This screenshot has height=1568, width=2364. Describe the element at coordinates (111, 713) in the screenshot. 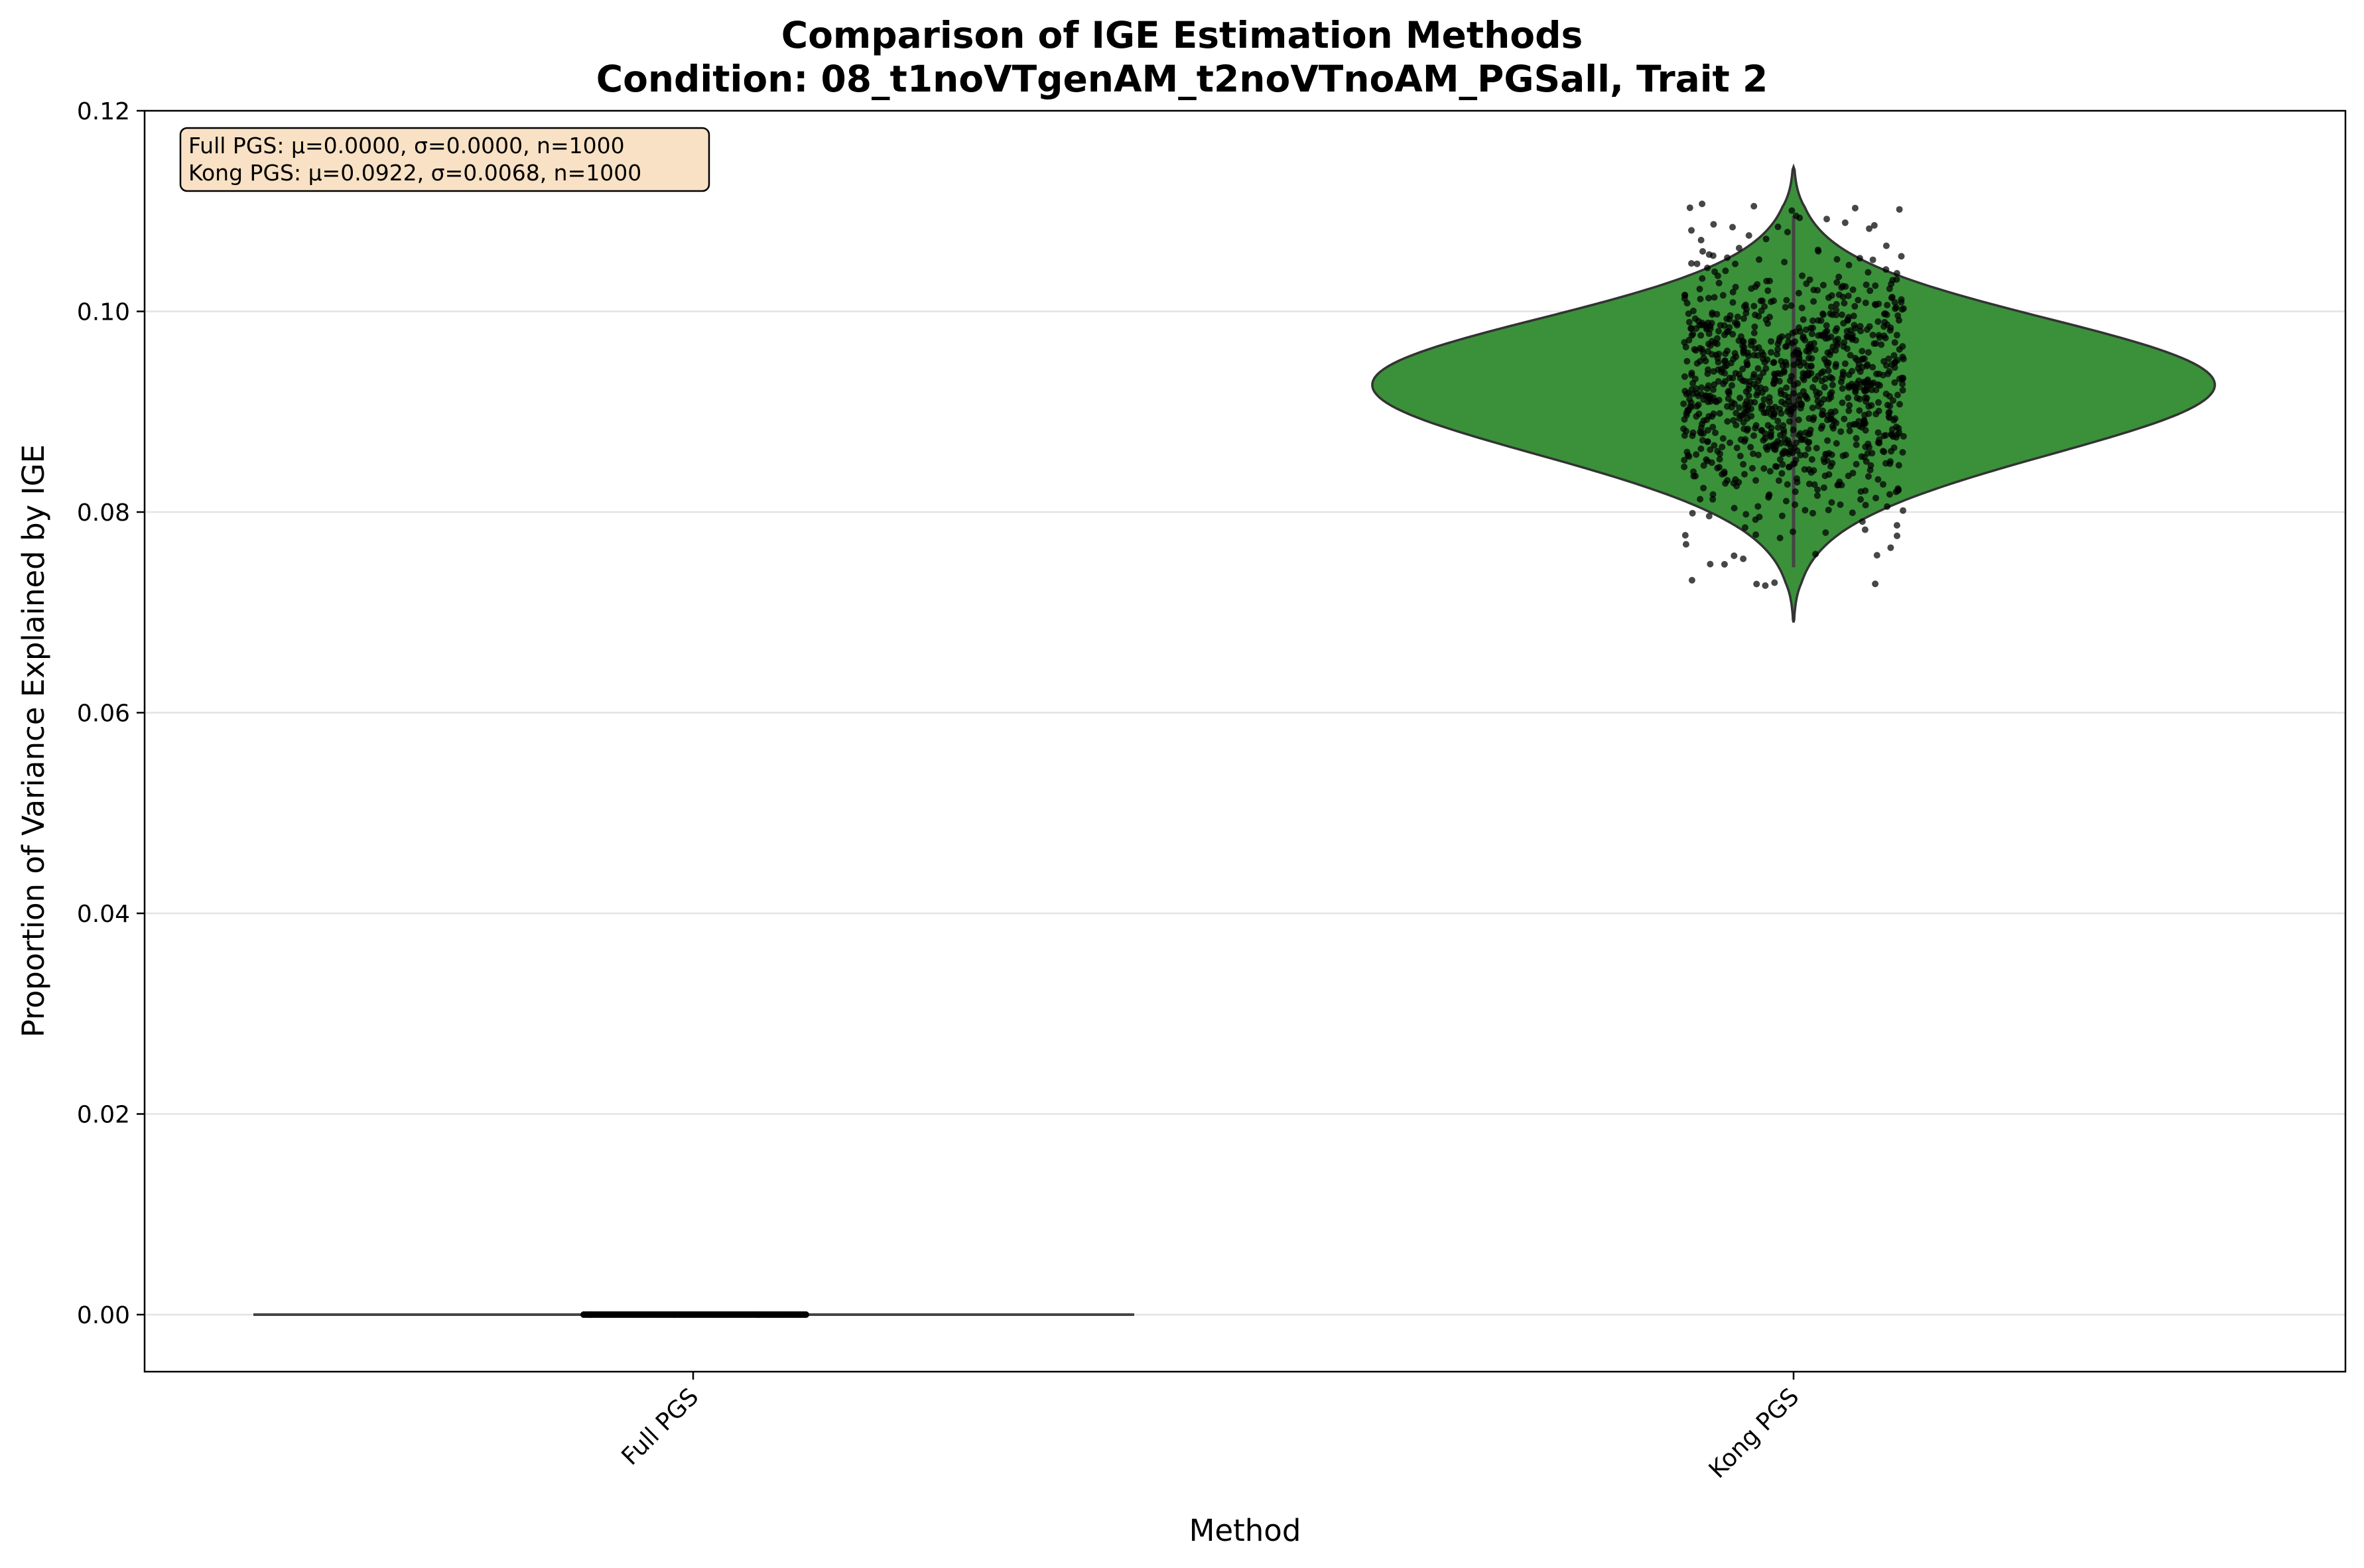

I see `y-axis: 0.00 0.02 0.04 0.06 0.08 0.10 0.12` at that location.